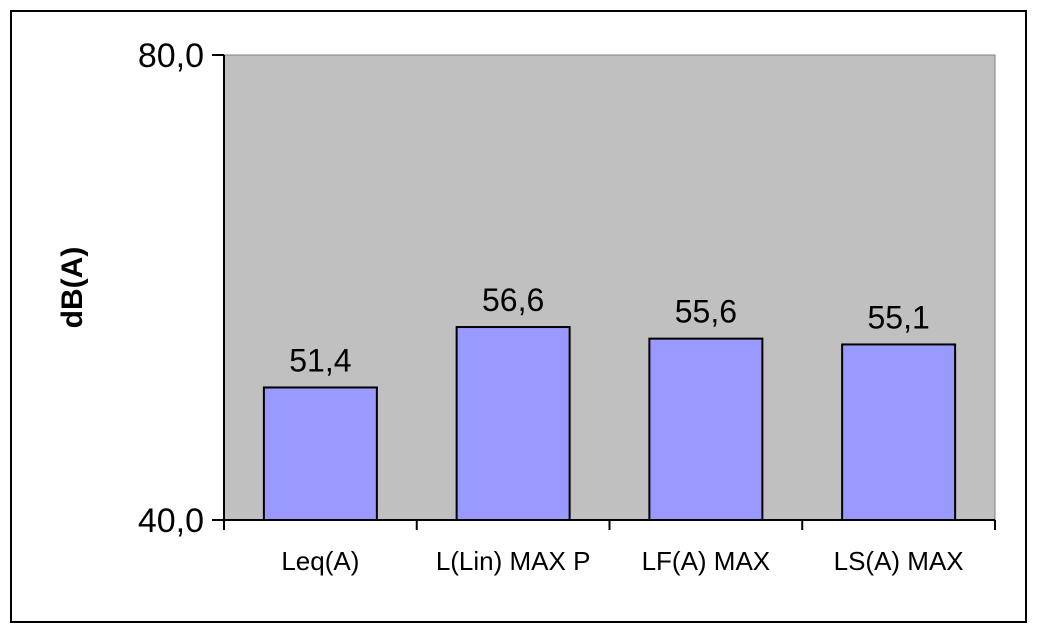  What do you see at coordinates (513, 300) in the screenshot?
I see `bar-value-label: 56,6` at bounding box center [513, 300].